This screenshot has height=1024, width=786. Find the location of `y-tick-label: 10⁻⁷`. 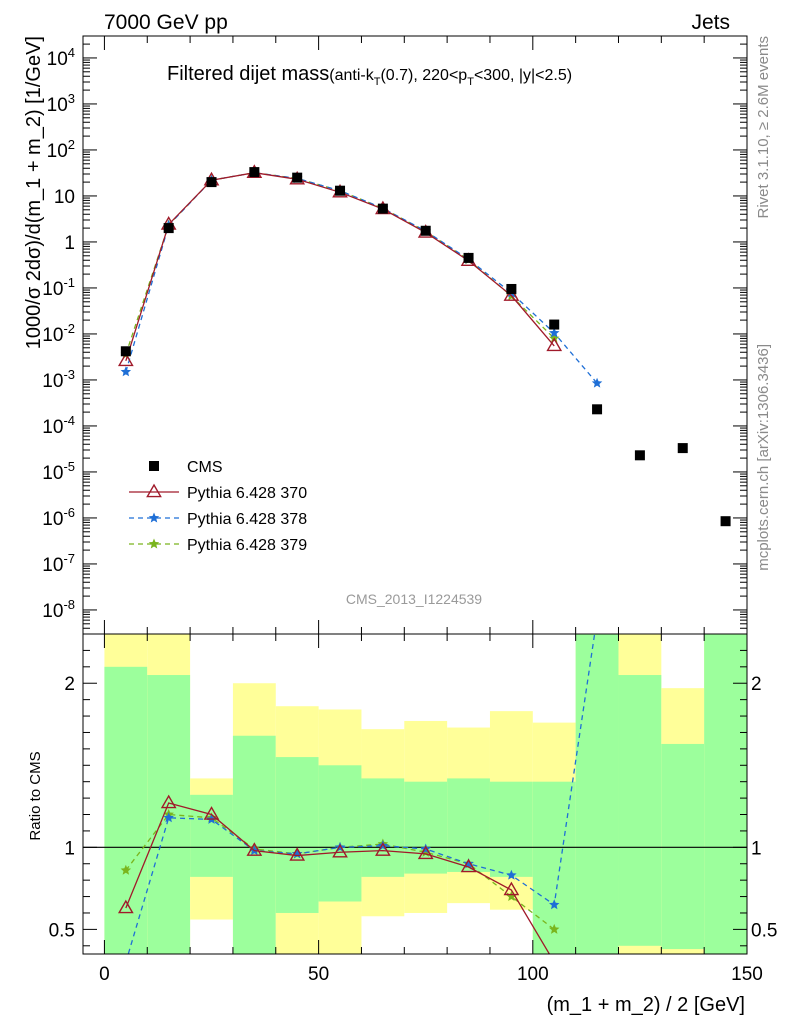

y-tick-label: 10⁻⁷ is located at coordinates (58, 563).